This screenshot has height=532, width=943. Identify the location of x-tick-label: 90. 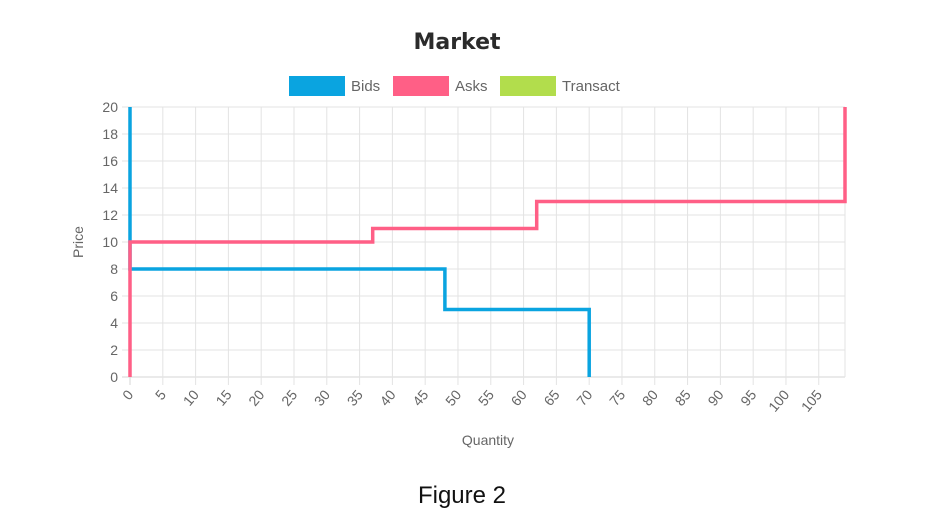
(715, 397).